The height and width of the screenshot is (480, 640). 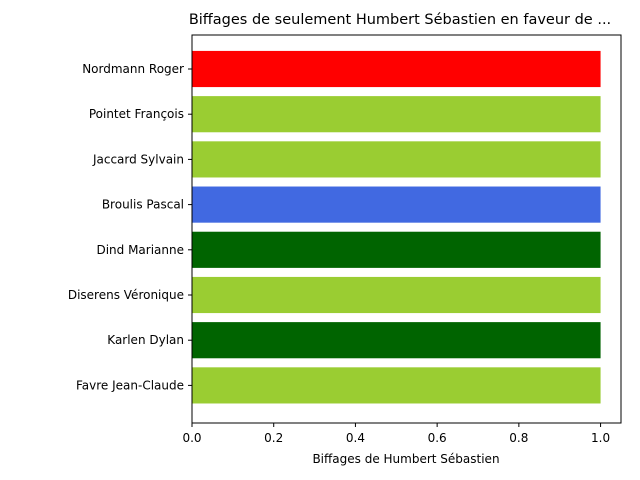 What do you see at coordinates (126, 295) in the screenshot?
I see `y-tick-label: Diserens Véronique` at bounding box center [126, 295].